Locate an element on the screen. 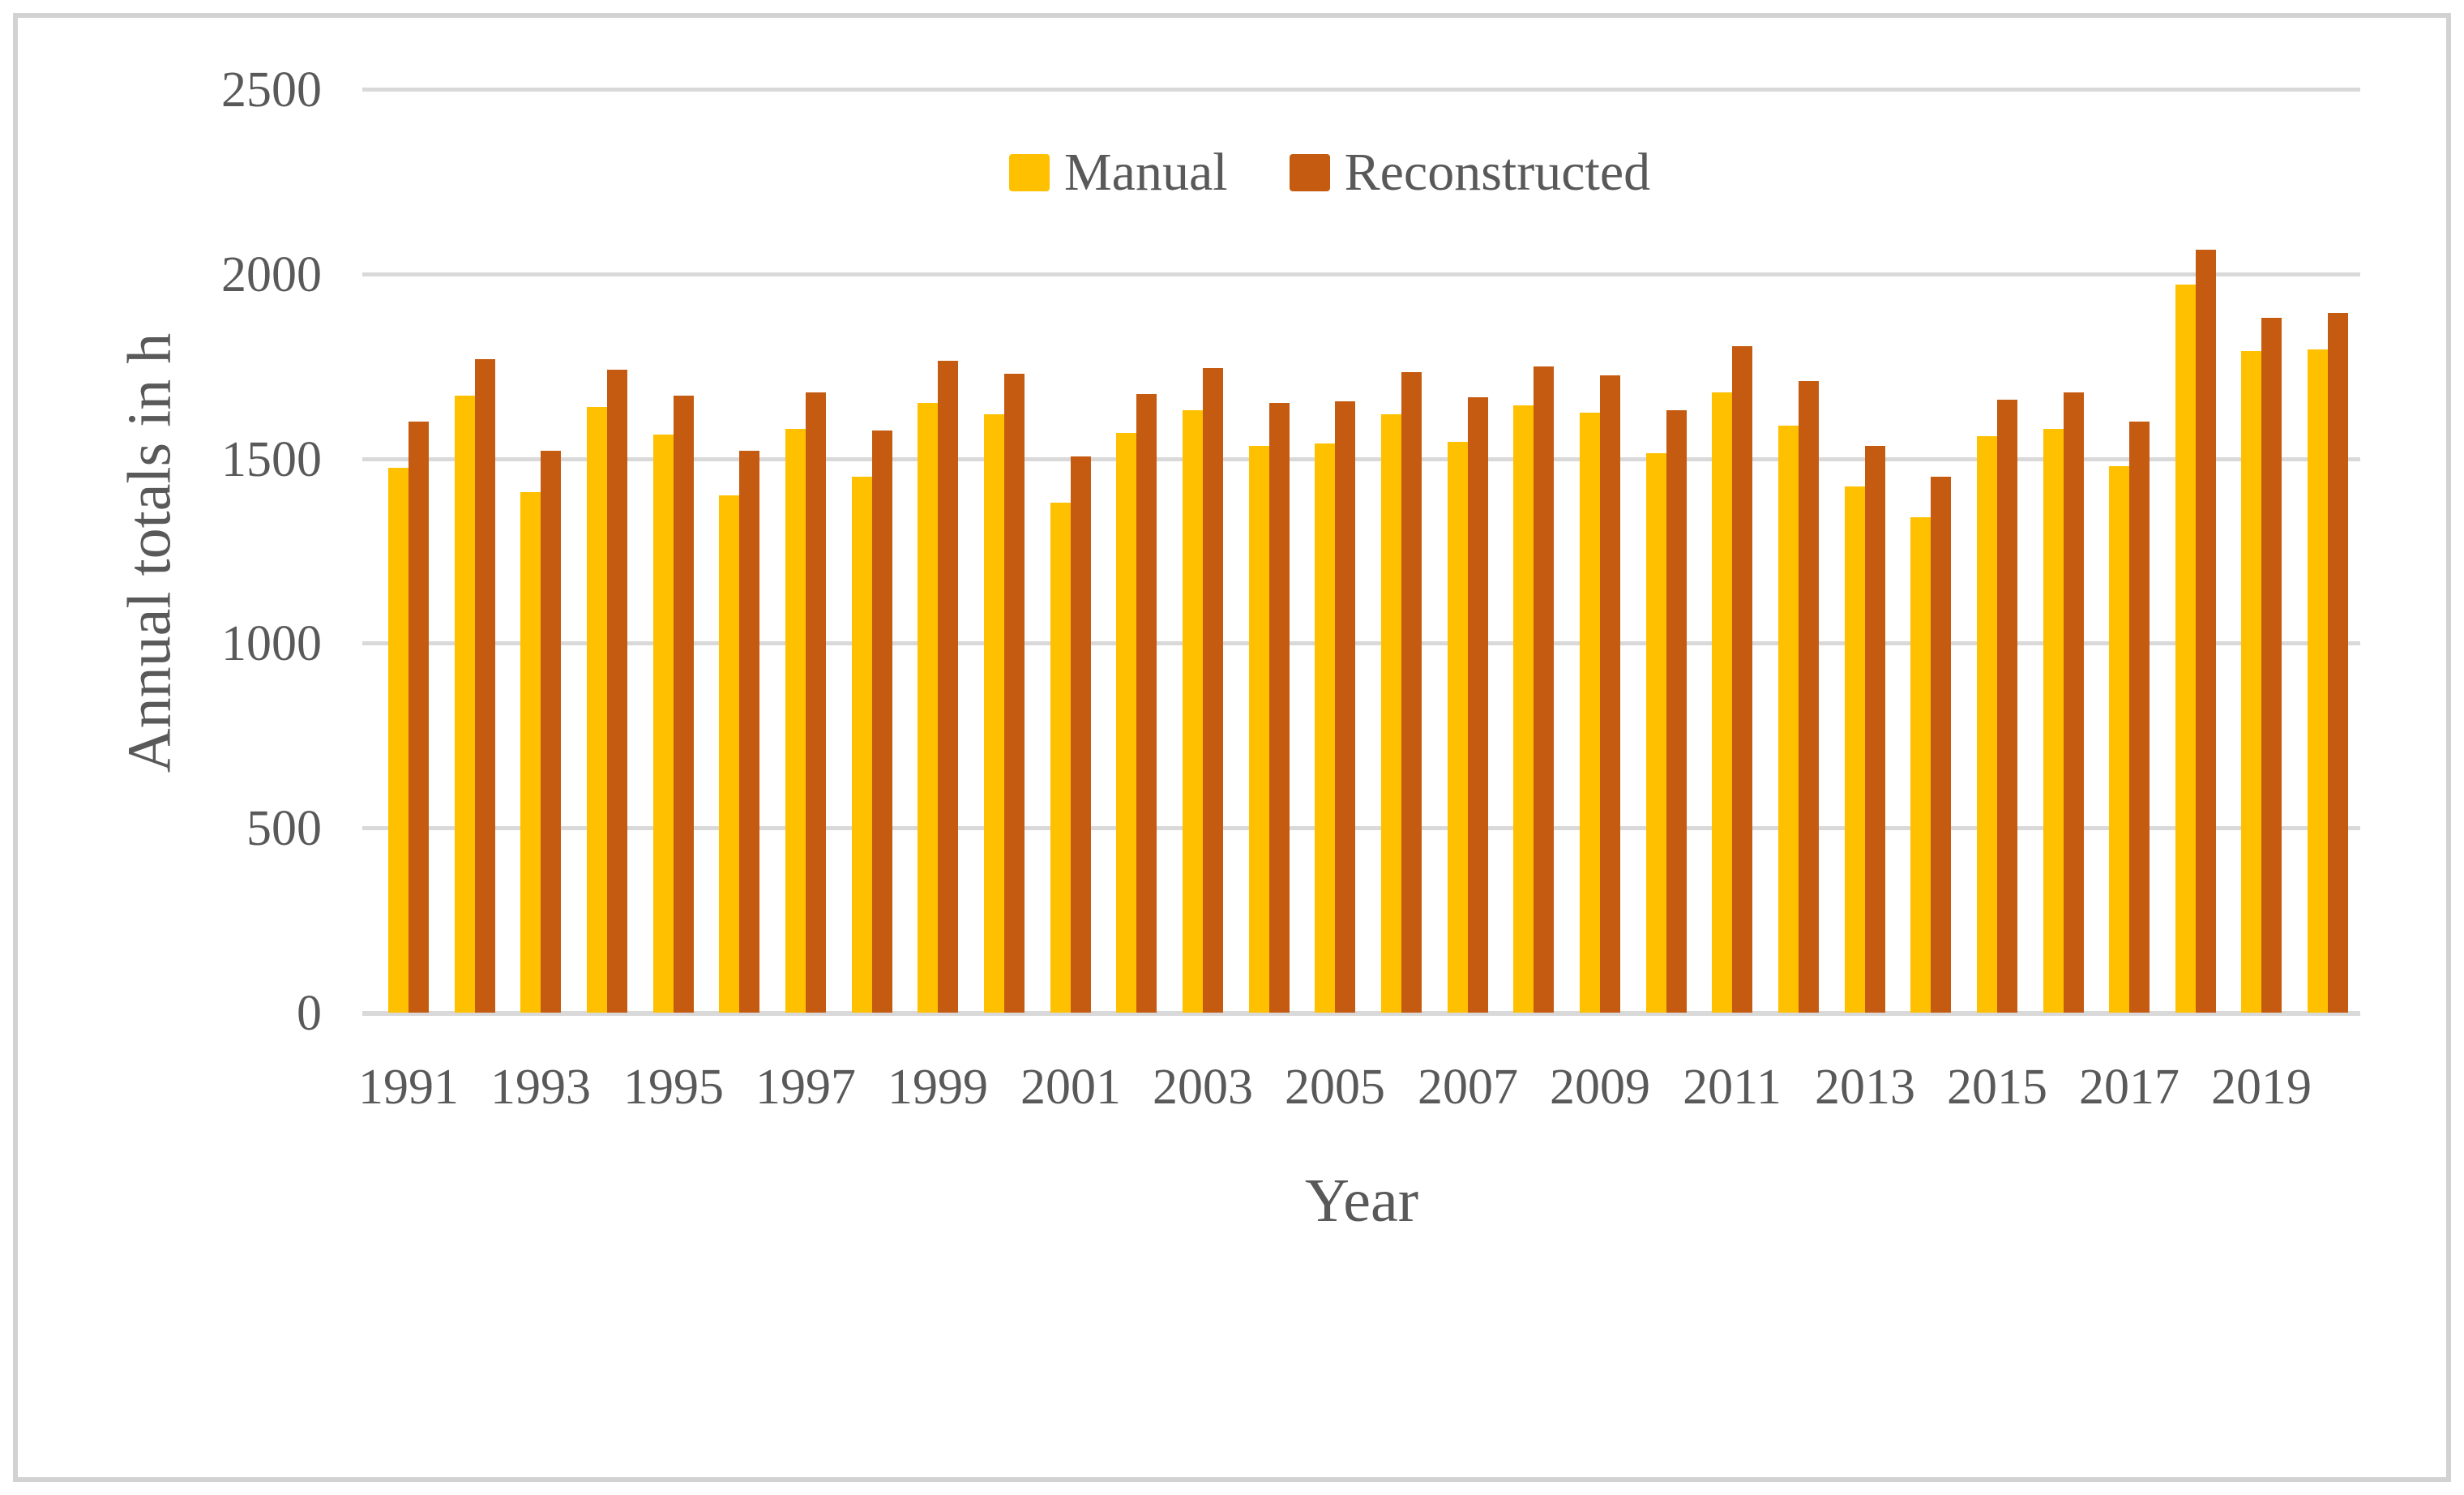  bar-manual-1998 is located at coordinates (862, 745).